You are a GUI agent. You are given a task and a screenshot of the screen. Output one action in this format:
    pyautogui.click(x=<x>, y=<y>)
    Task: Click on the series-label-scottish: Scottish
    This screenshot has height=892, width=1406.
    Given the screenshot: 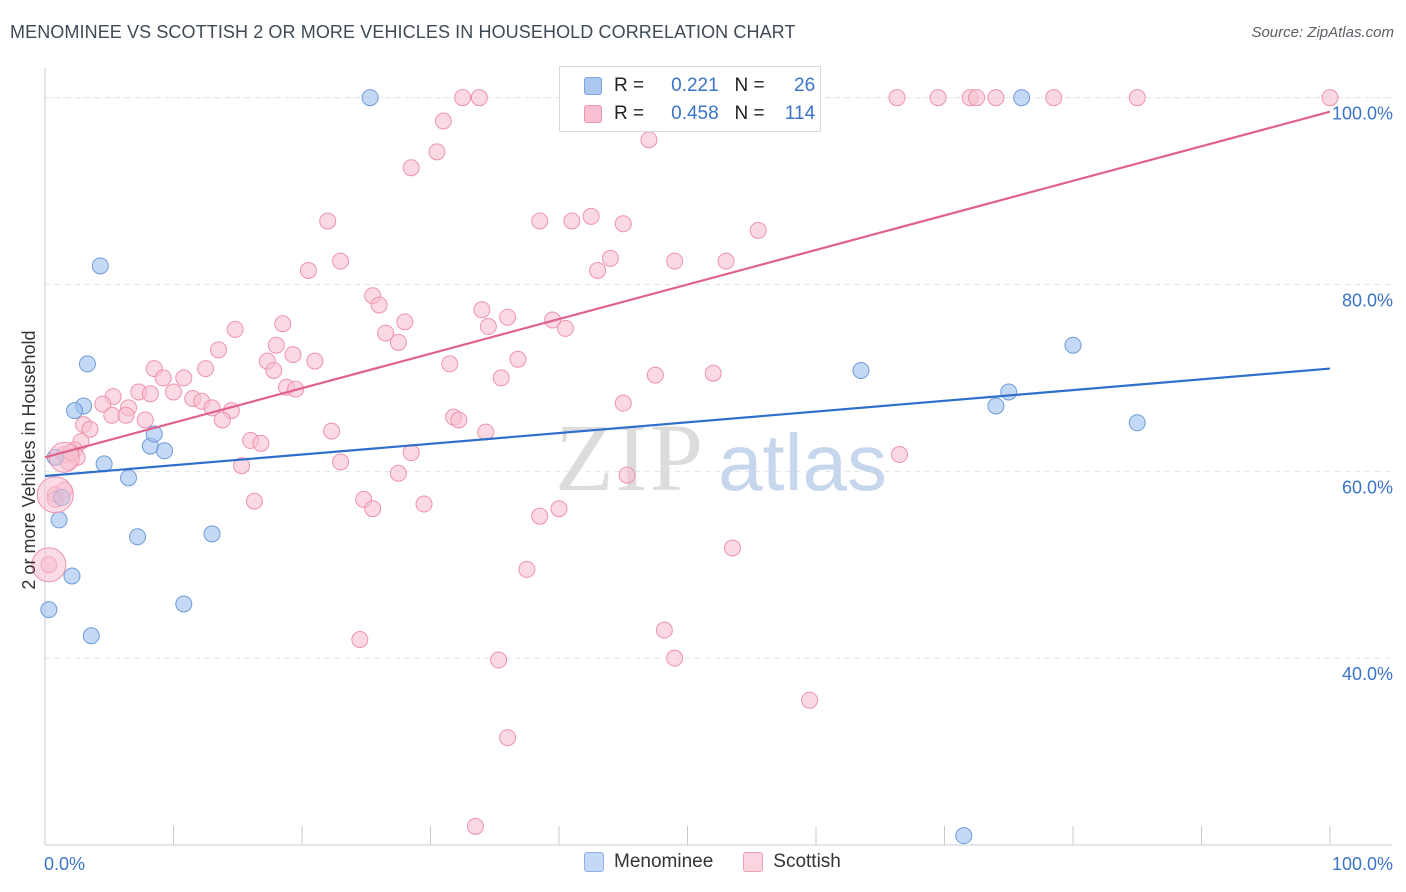 What is the action you would take?
    pyautogui.click(x=807, y=861)
    